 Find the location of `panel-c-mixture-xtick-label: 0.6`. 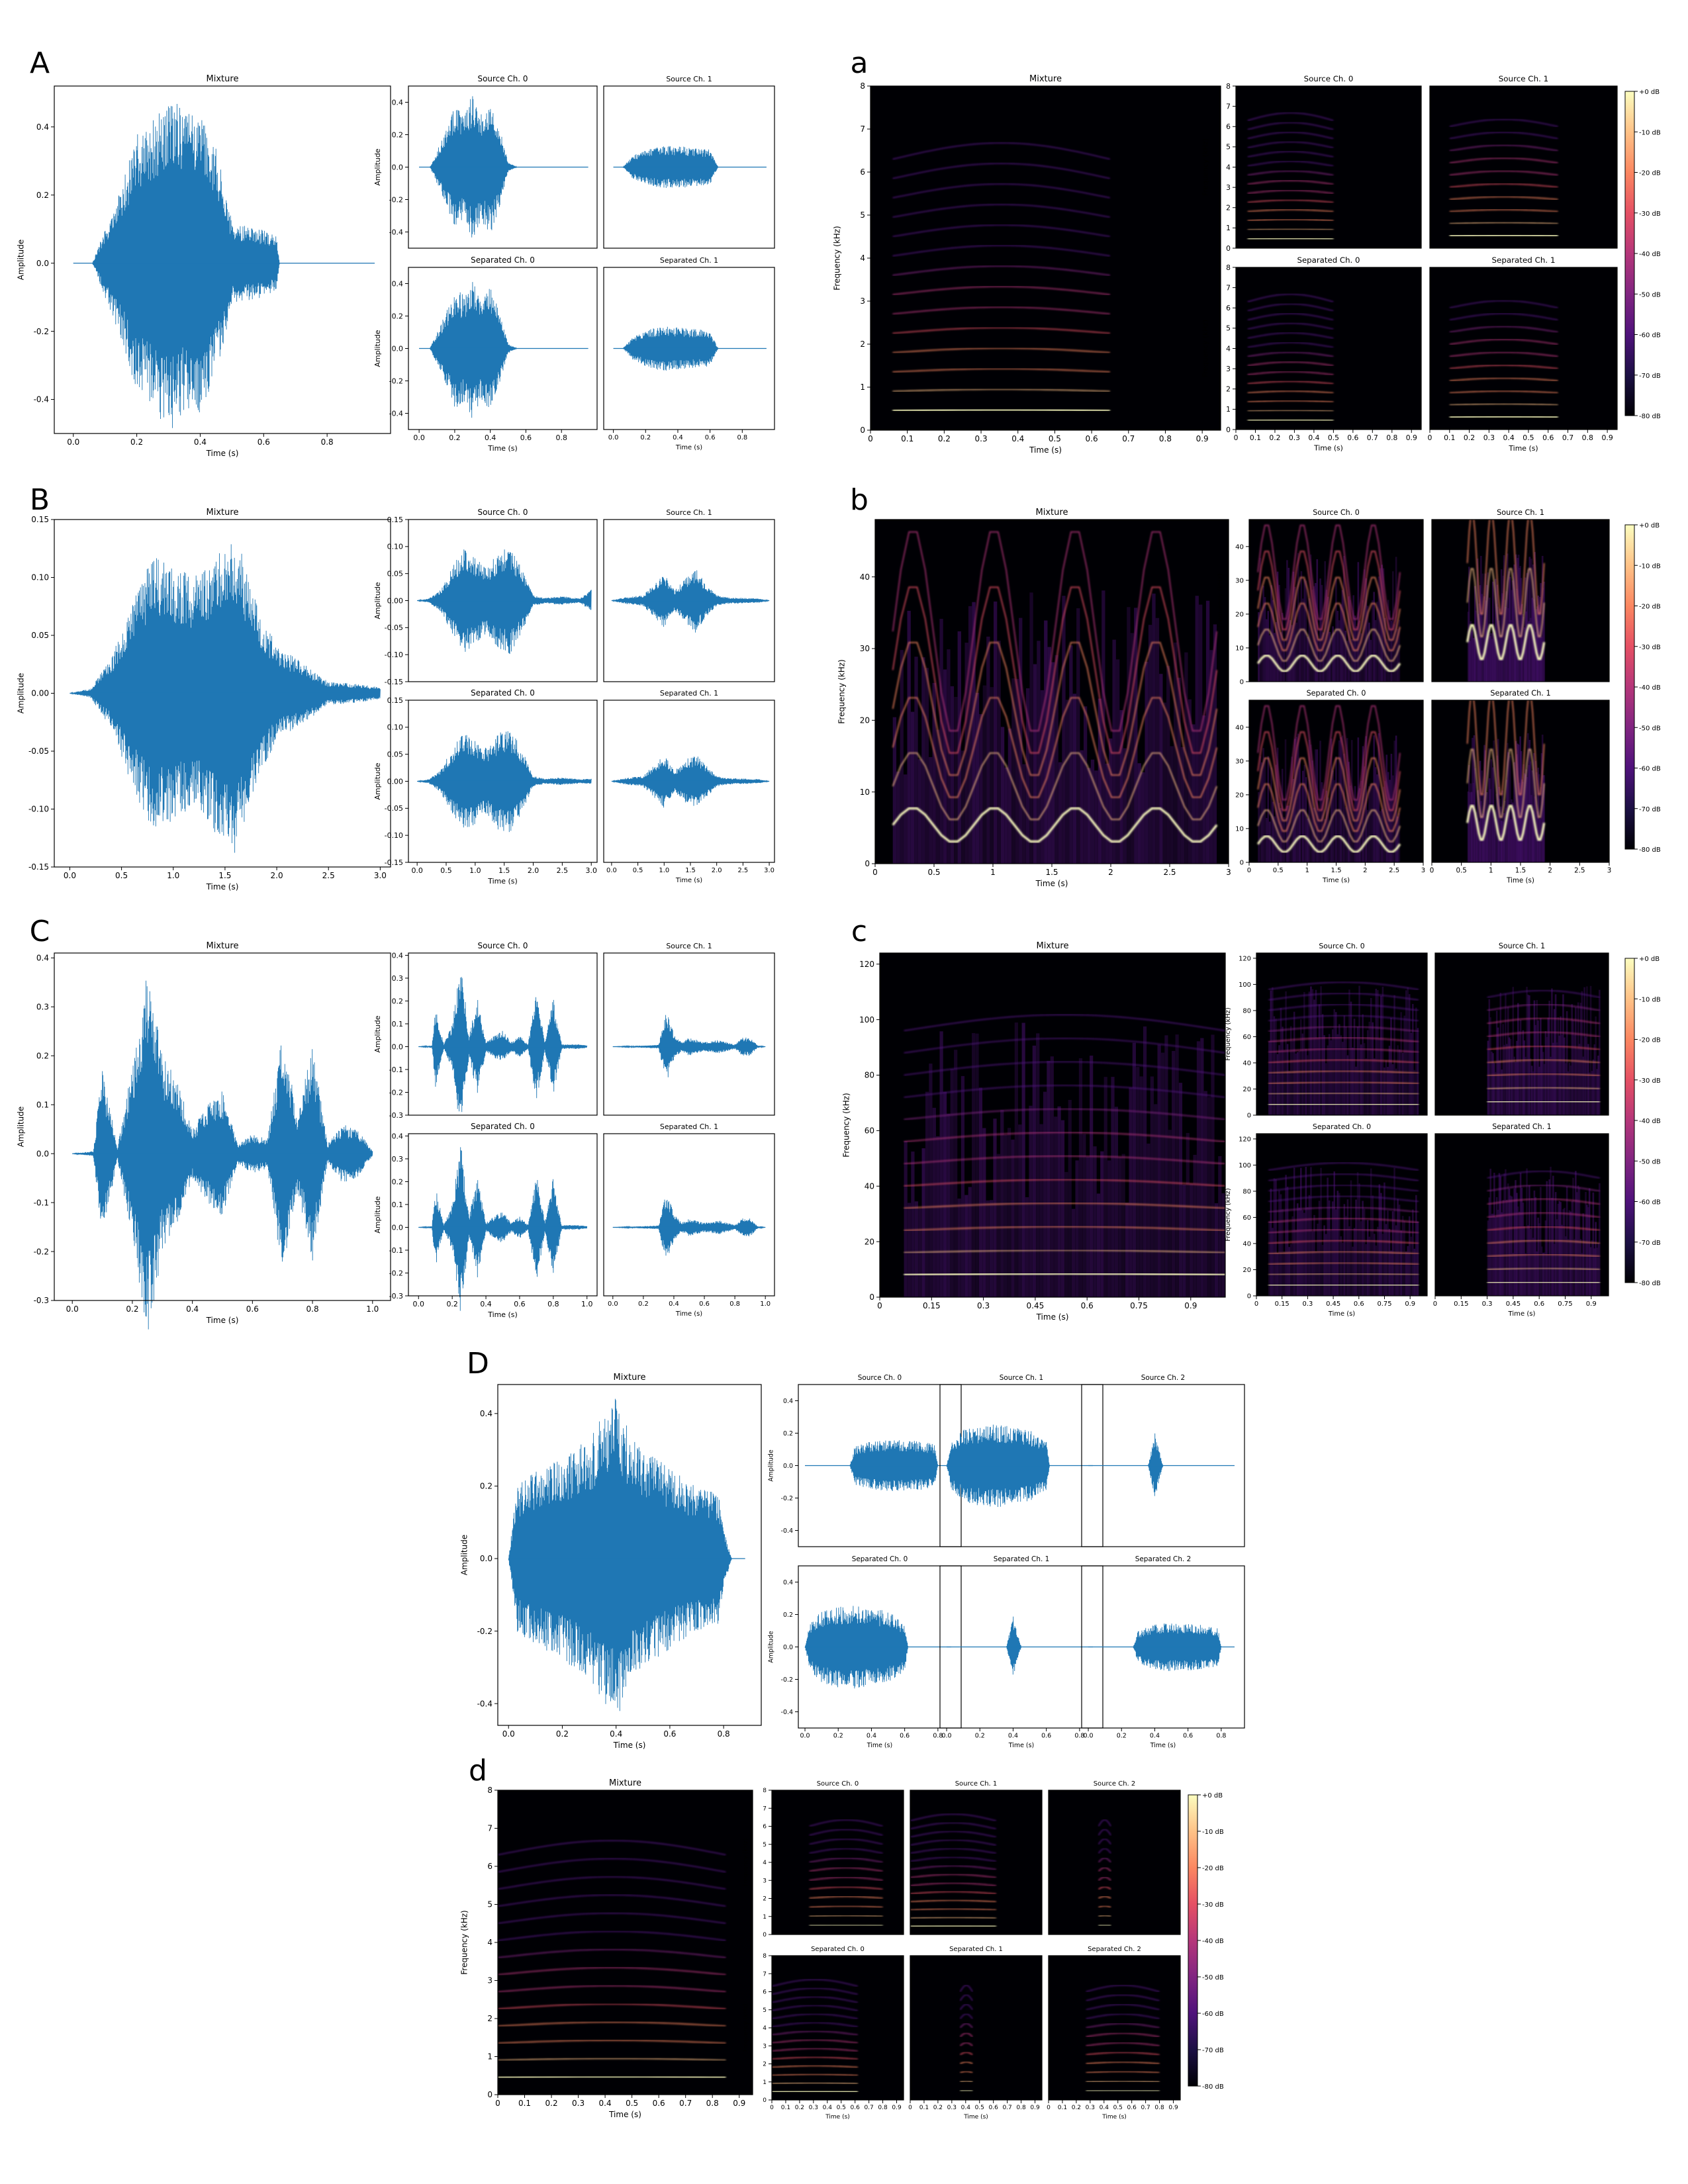

panel-c-mixture-xtick-label: 0.6 is located at coordinates (1087, 1305).